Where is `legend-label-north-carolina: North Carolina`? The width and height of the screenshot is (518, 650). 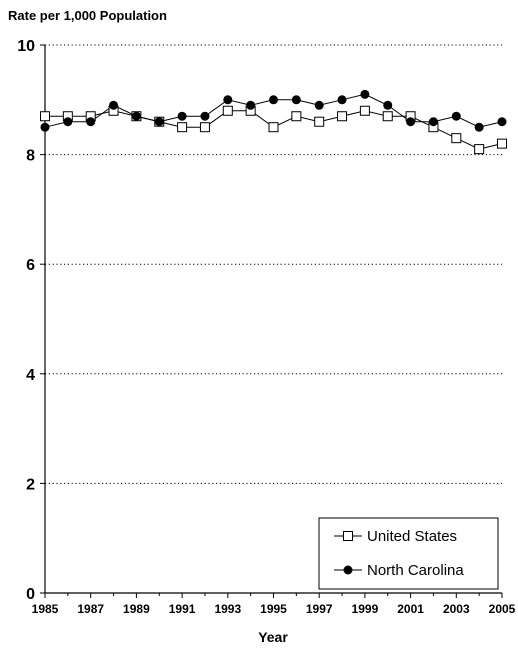
legend-label-north-carolina: North Carolina is located at coordinates (415, 570).